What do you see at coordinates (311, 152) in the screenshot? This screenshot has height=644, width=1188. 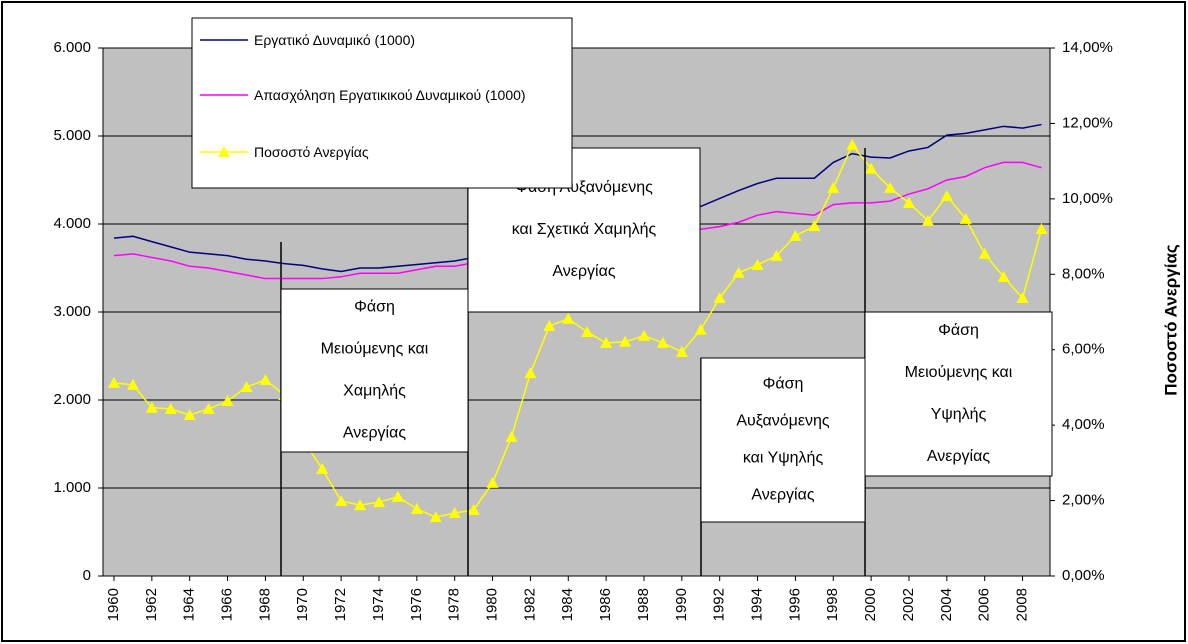 I see `legend-label: Ποσοστό Ανεργίας` at bounding box center [311, 152].